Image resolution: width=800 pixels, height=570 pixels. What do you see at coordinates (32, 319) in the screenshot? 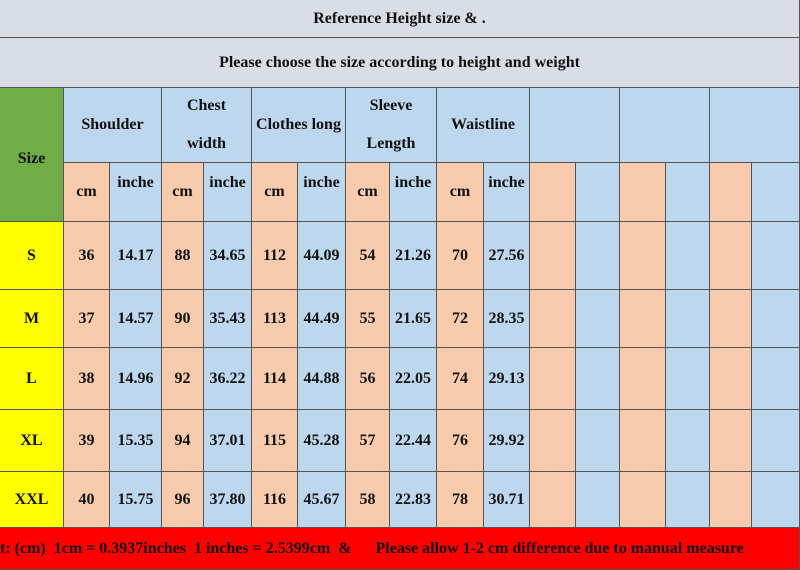
I see `size-name: M` at bounding box center [32, 319].